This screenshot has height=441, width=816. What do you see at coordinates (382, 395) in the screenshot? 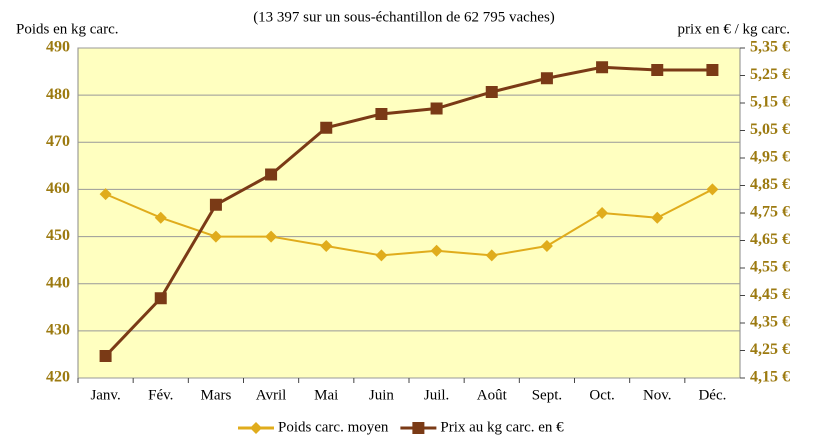
I see `x-tick-label: Juin` at bounding box center [382, 395].